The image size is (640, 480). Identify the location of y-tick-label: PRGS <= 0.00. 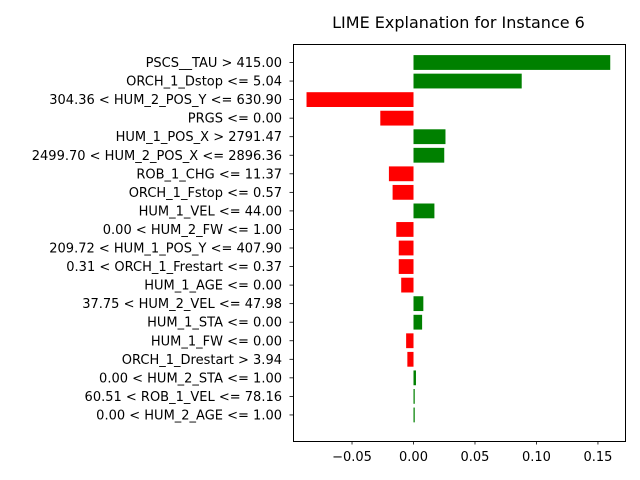
(235, 119).